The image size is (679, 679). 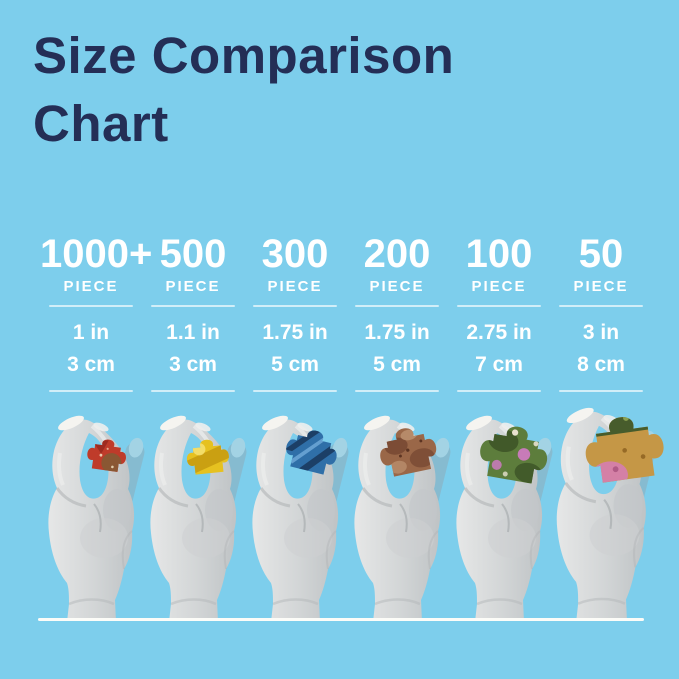 I want to click on piece-count: 300, so click(x=295, y=254).